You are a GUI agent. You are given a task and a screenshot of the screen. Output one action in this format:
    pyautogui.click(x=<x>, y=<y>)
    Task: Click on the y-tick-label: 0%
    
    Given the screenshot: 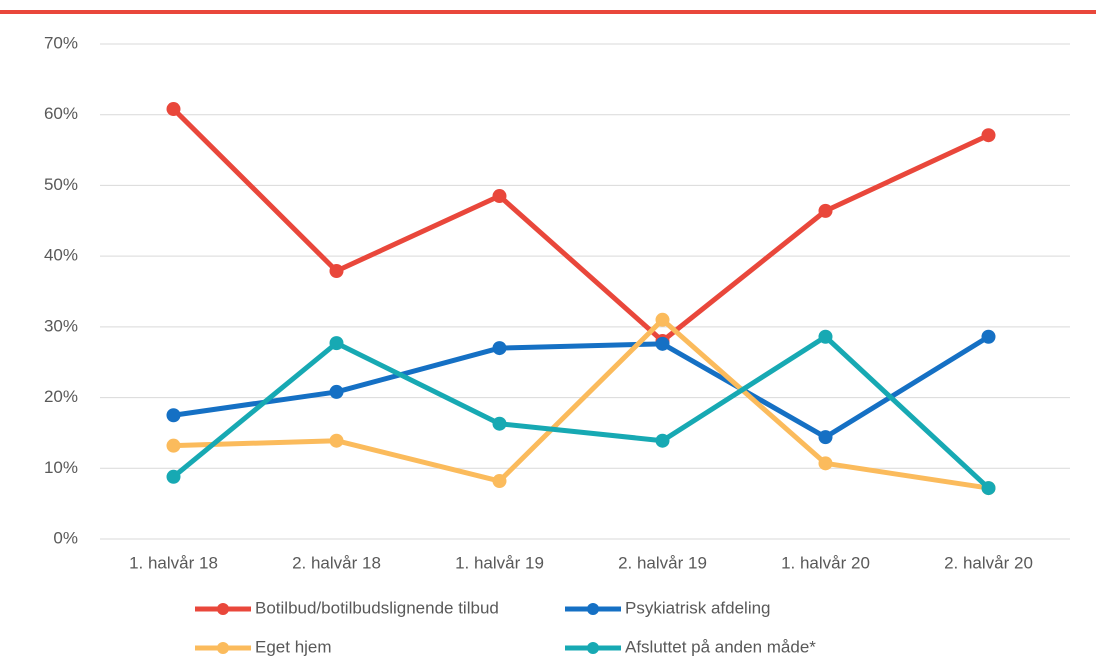 What is the action you would take?
    pyautogui.click(x=65, y=537)
    